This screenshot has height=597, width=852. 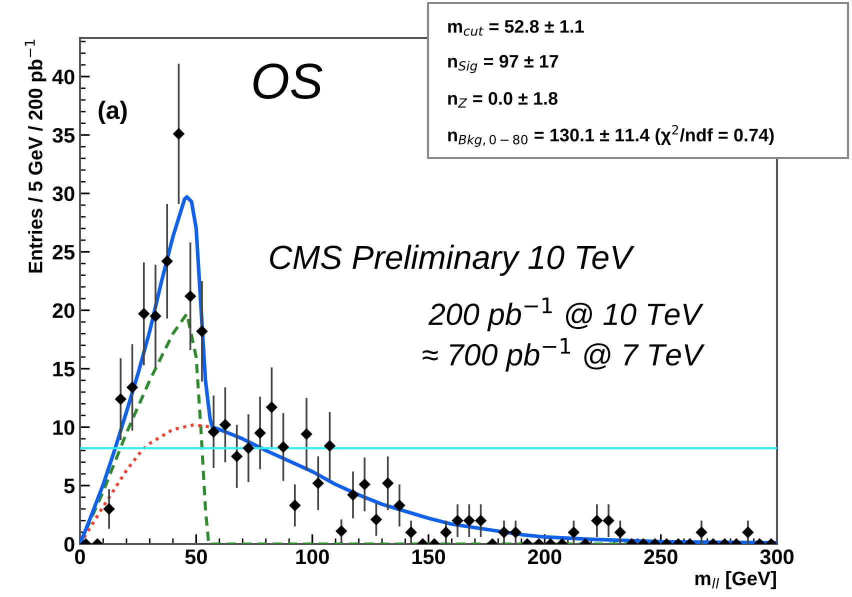 I want to click on text: m$_{cut}$ = 52.8 ± 1.1, so click(x=516, y=28).